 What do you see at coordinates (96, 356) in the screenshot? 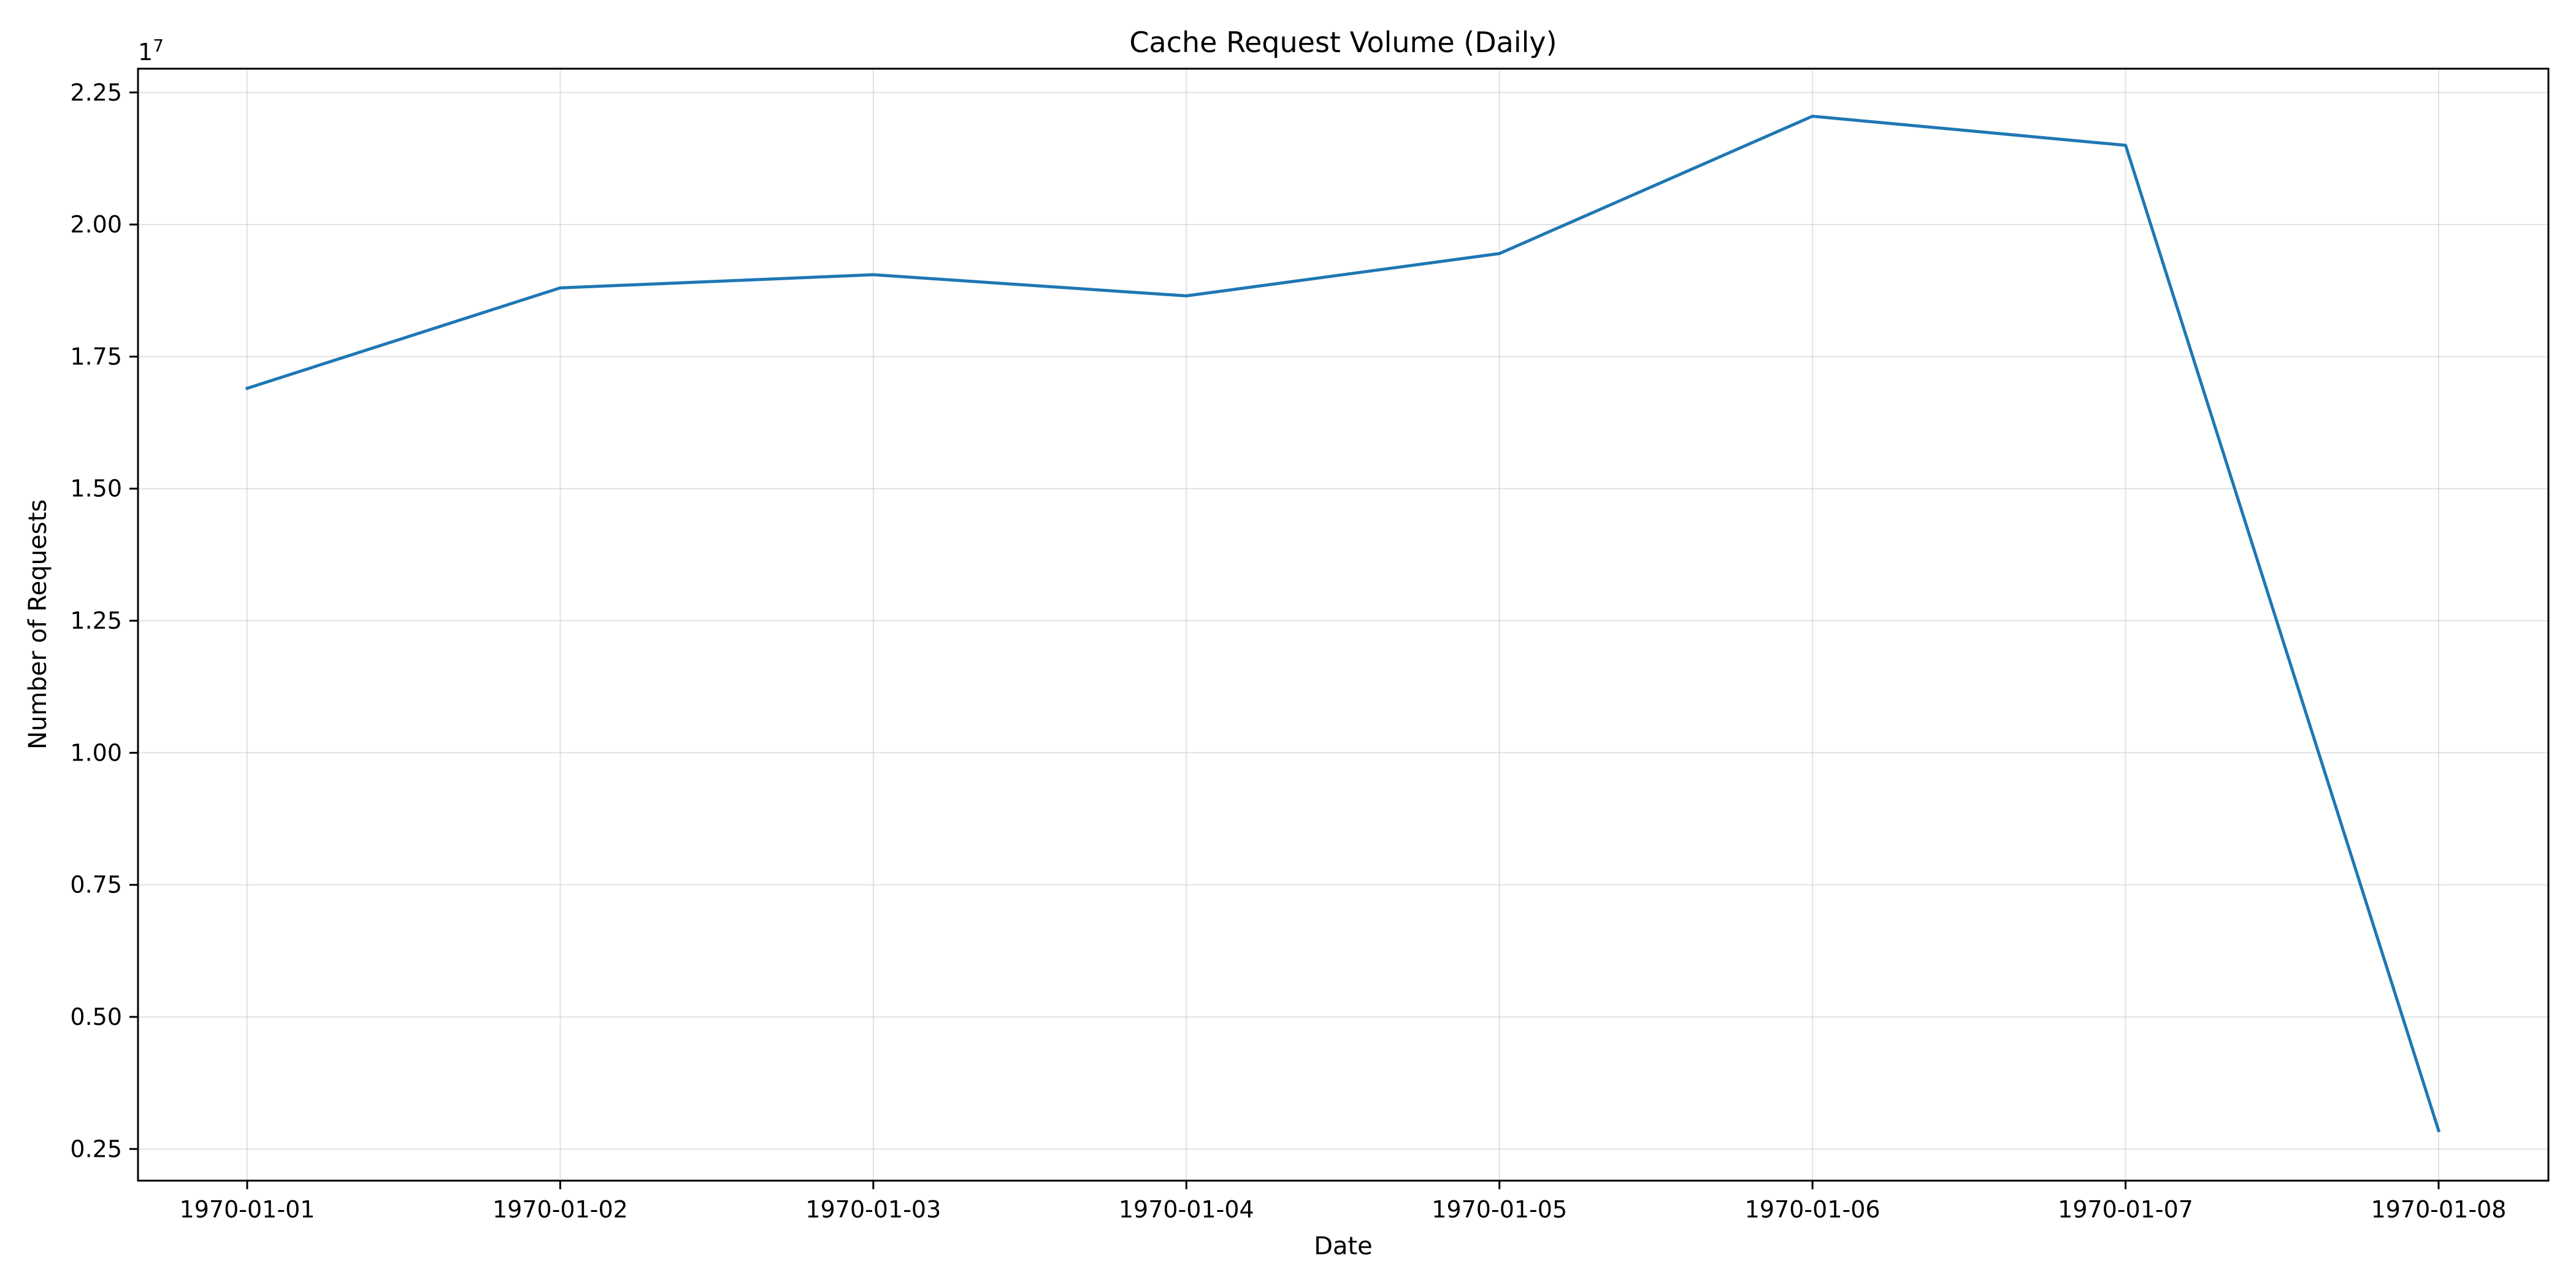
I see `y-tick-label: 1.75` at bounding box center [96, 356].